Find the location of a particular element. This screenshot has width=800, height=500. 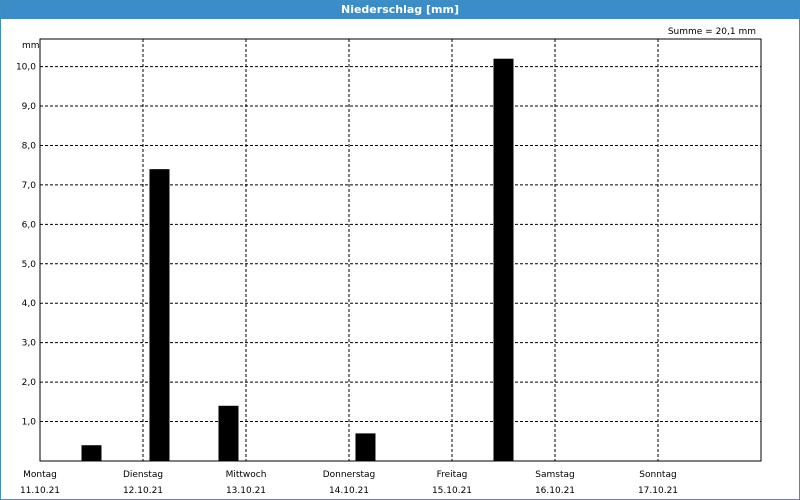

y-tick-label: 7,0 is located at coordinates (29, 186).